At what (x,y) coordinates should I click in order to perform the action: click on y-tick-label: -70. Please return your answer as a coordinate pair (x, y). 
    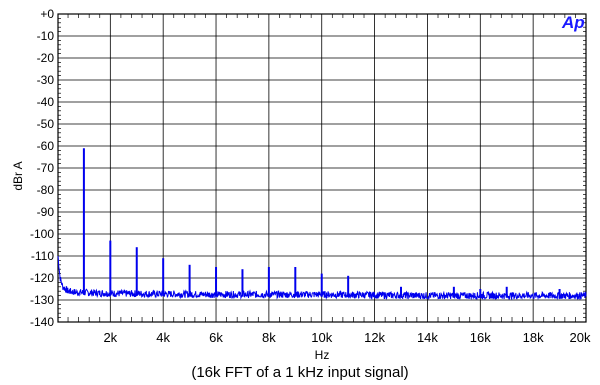
    Looking at the image, I should click on (46, 168).